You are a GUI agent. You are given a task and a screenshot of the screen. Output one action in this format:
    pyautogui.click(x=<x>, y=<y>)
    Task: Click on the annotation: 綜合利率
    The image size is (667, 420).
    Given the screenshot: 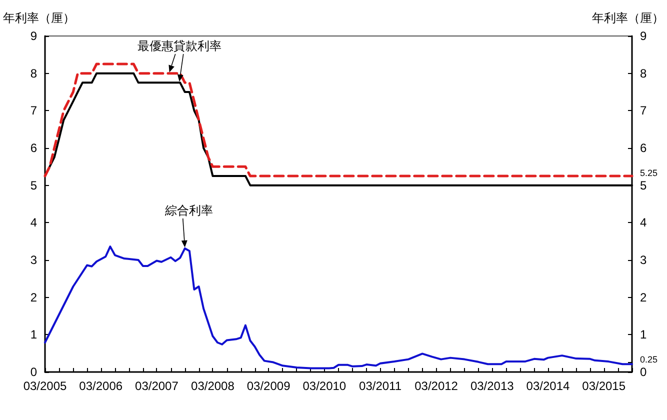 What is the action you would take?
    pyautogui.click(x=188, y=210)
    